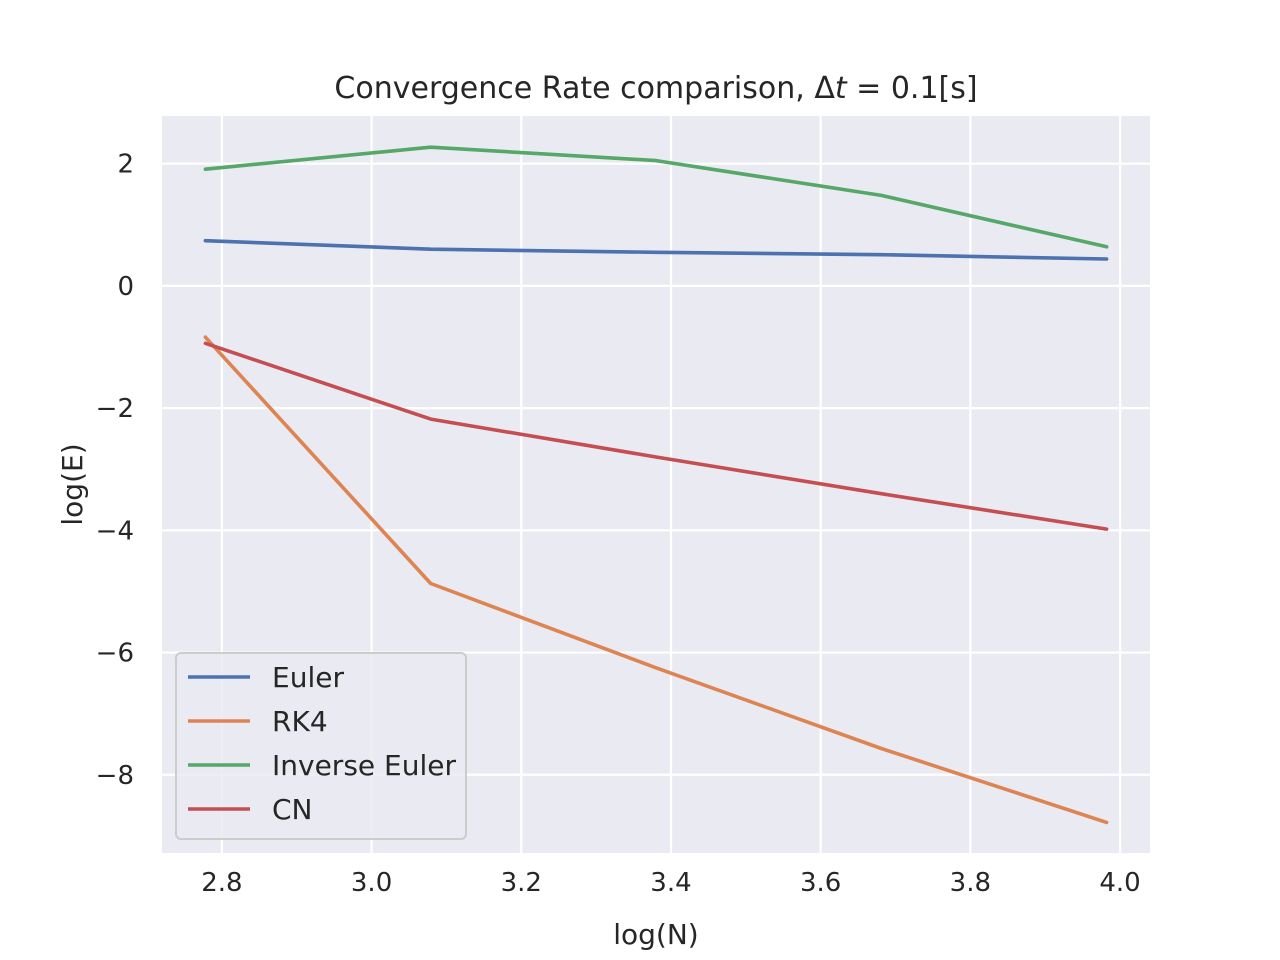 The height and width of the screenshot is (960, 1280). Describe the element at coordinates (221, 883) in the screenshot. I see `x-tick-label: 2.8` at that location.